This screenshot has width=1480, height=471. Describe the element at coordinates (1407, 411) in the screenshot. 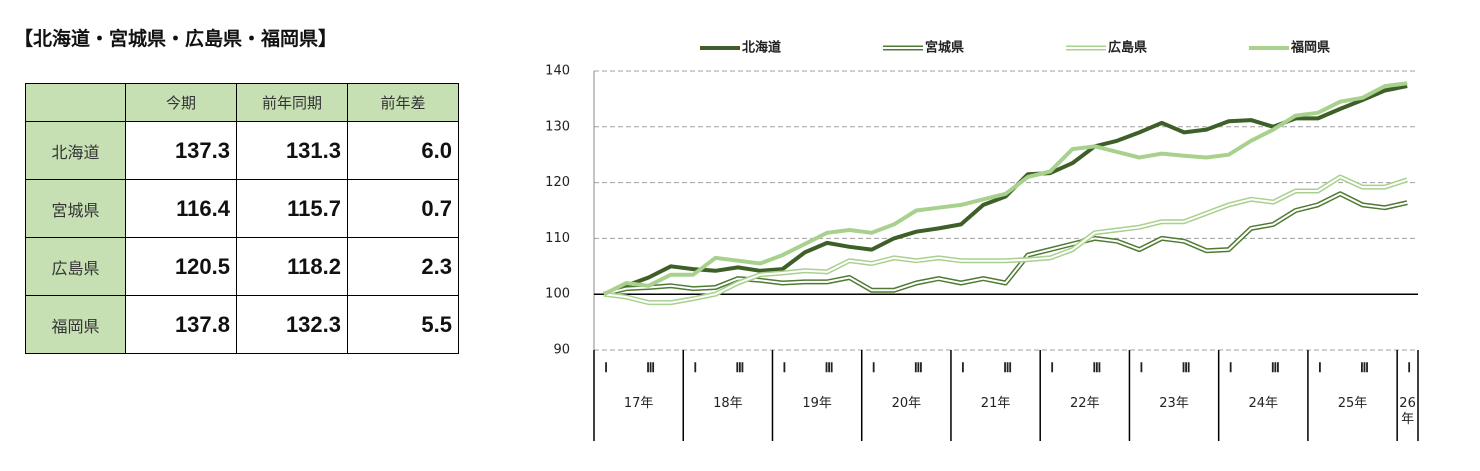

I see `x-group-label: 26年` at that location.